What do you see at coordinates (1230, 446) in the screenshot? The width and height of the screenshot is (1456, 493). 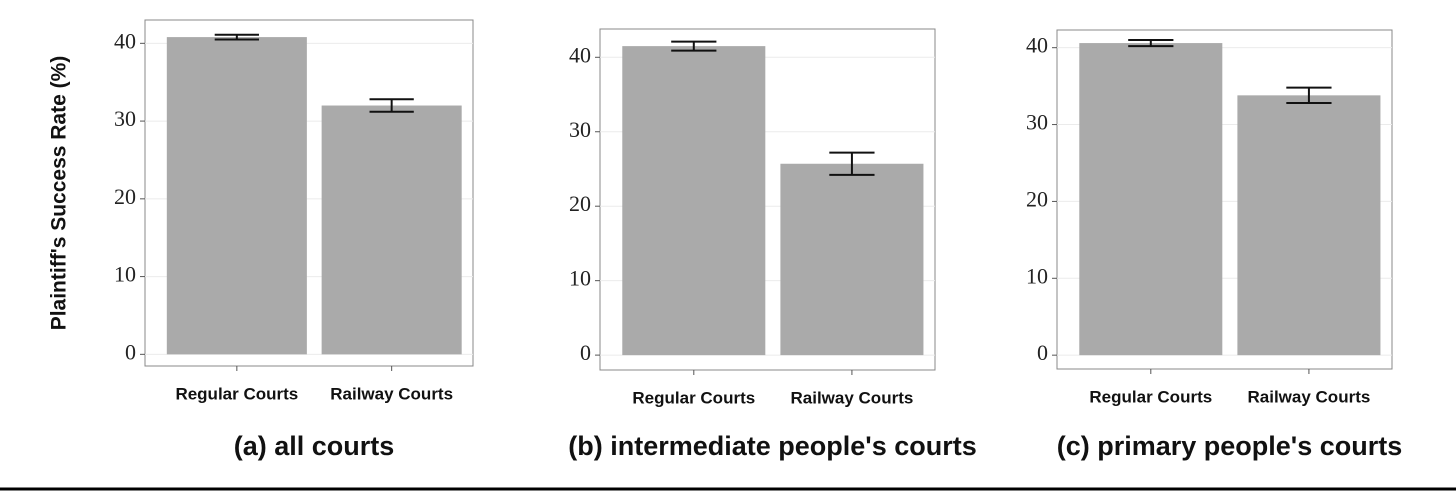 I see `chart-caption: (c) primary people's courts` at bounding box center [1230, 446].